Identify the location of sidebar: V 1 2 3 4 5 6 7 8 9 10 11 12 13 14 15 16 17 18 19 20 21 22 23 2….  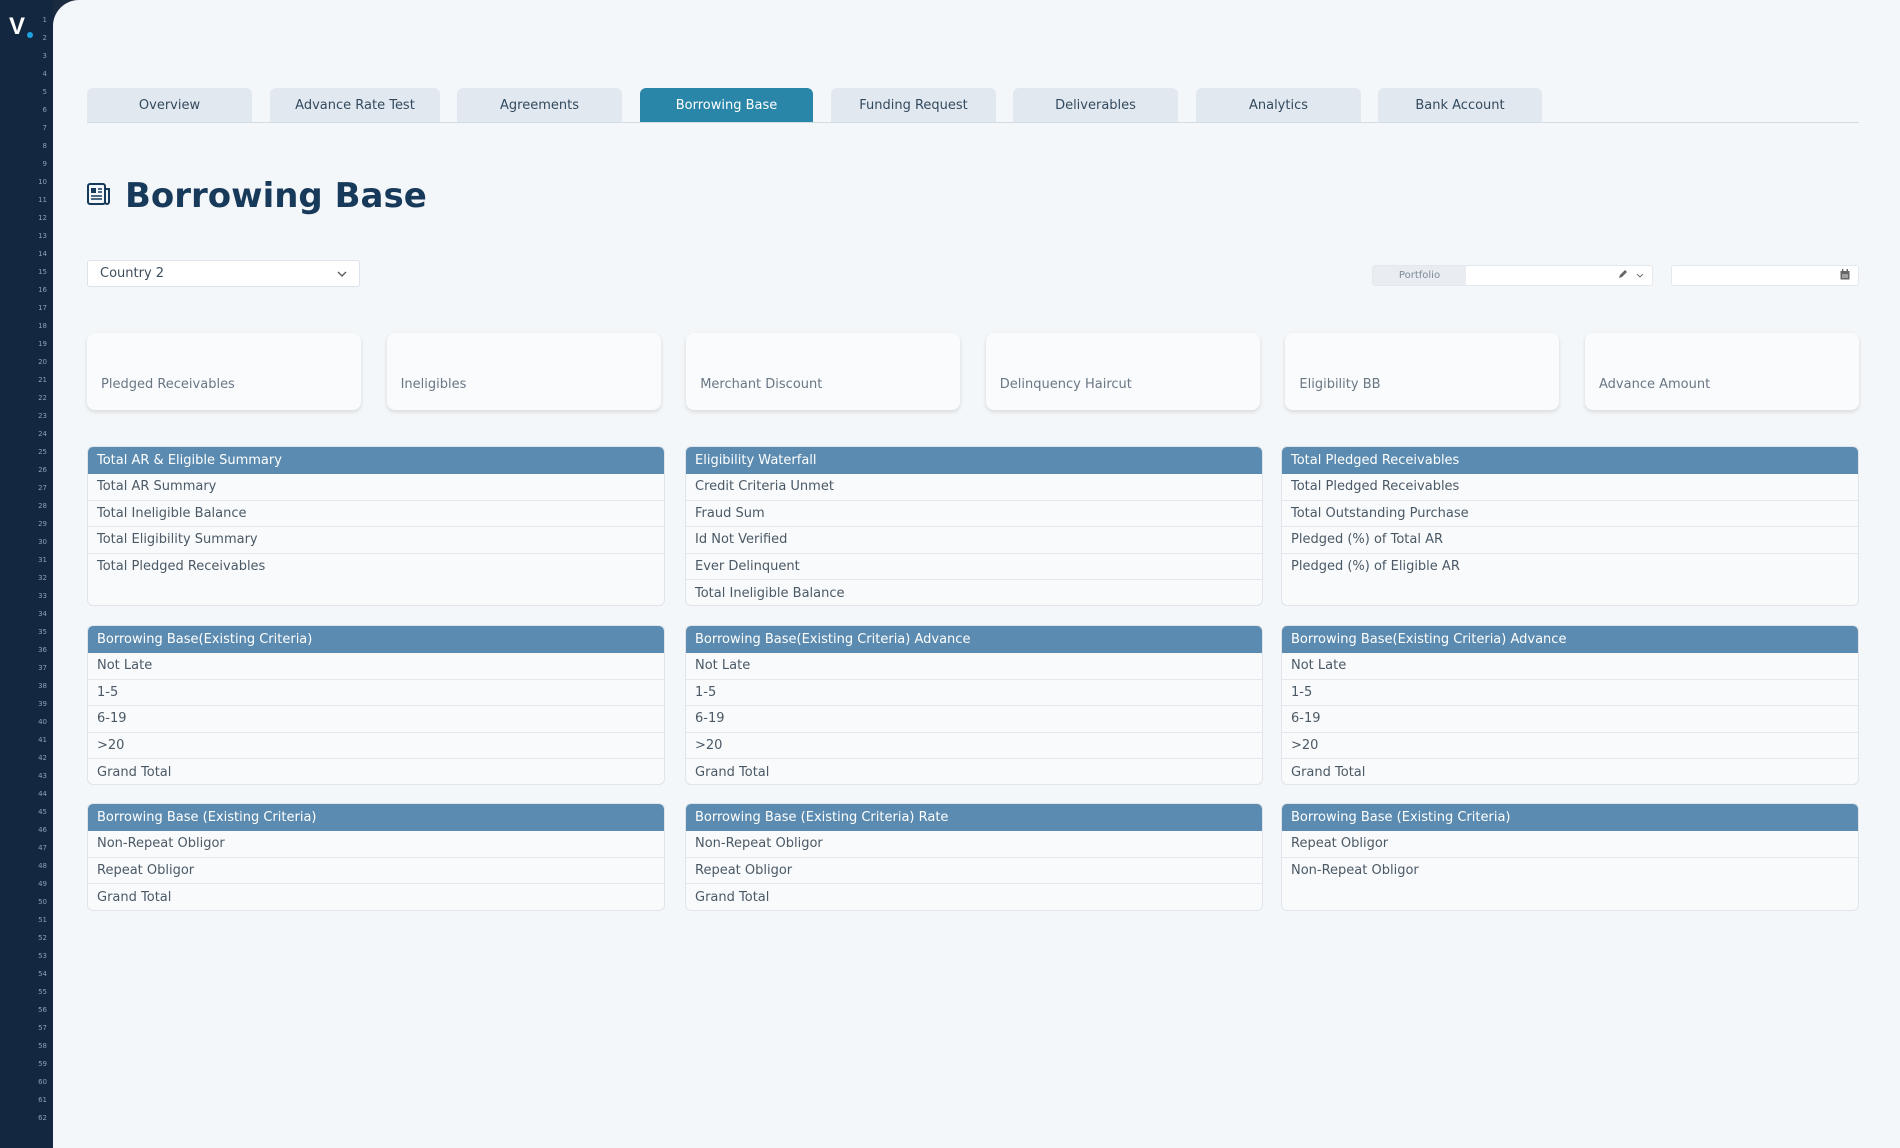
(26, 574).